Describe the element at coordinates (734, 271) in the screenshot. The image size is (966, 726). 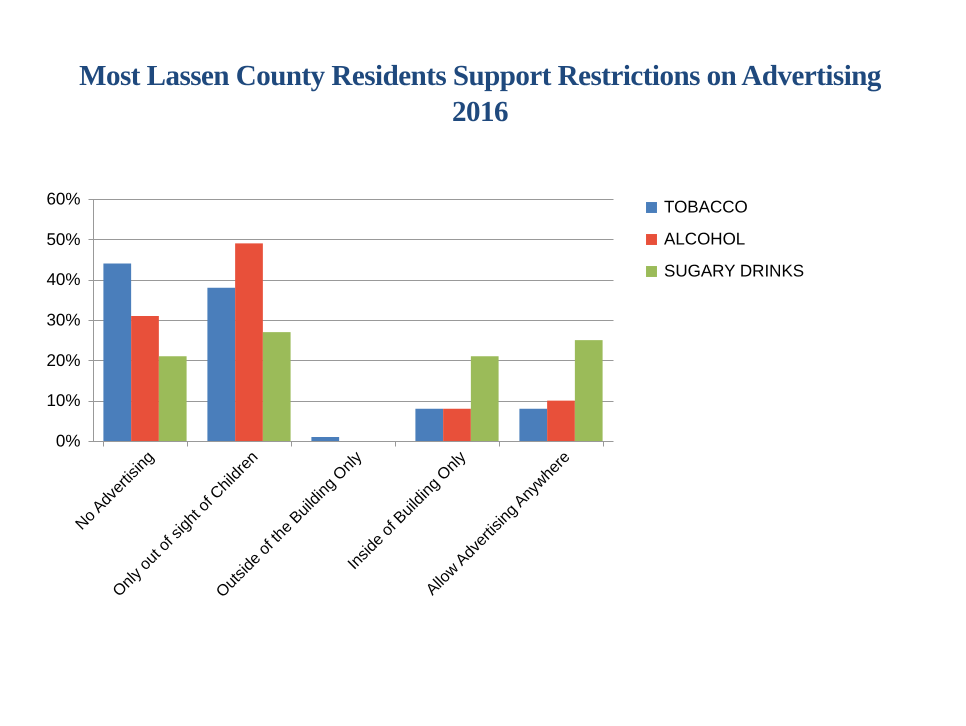
I see `legend-label: SUGARY DRINKS` at that location.